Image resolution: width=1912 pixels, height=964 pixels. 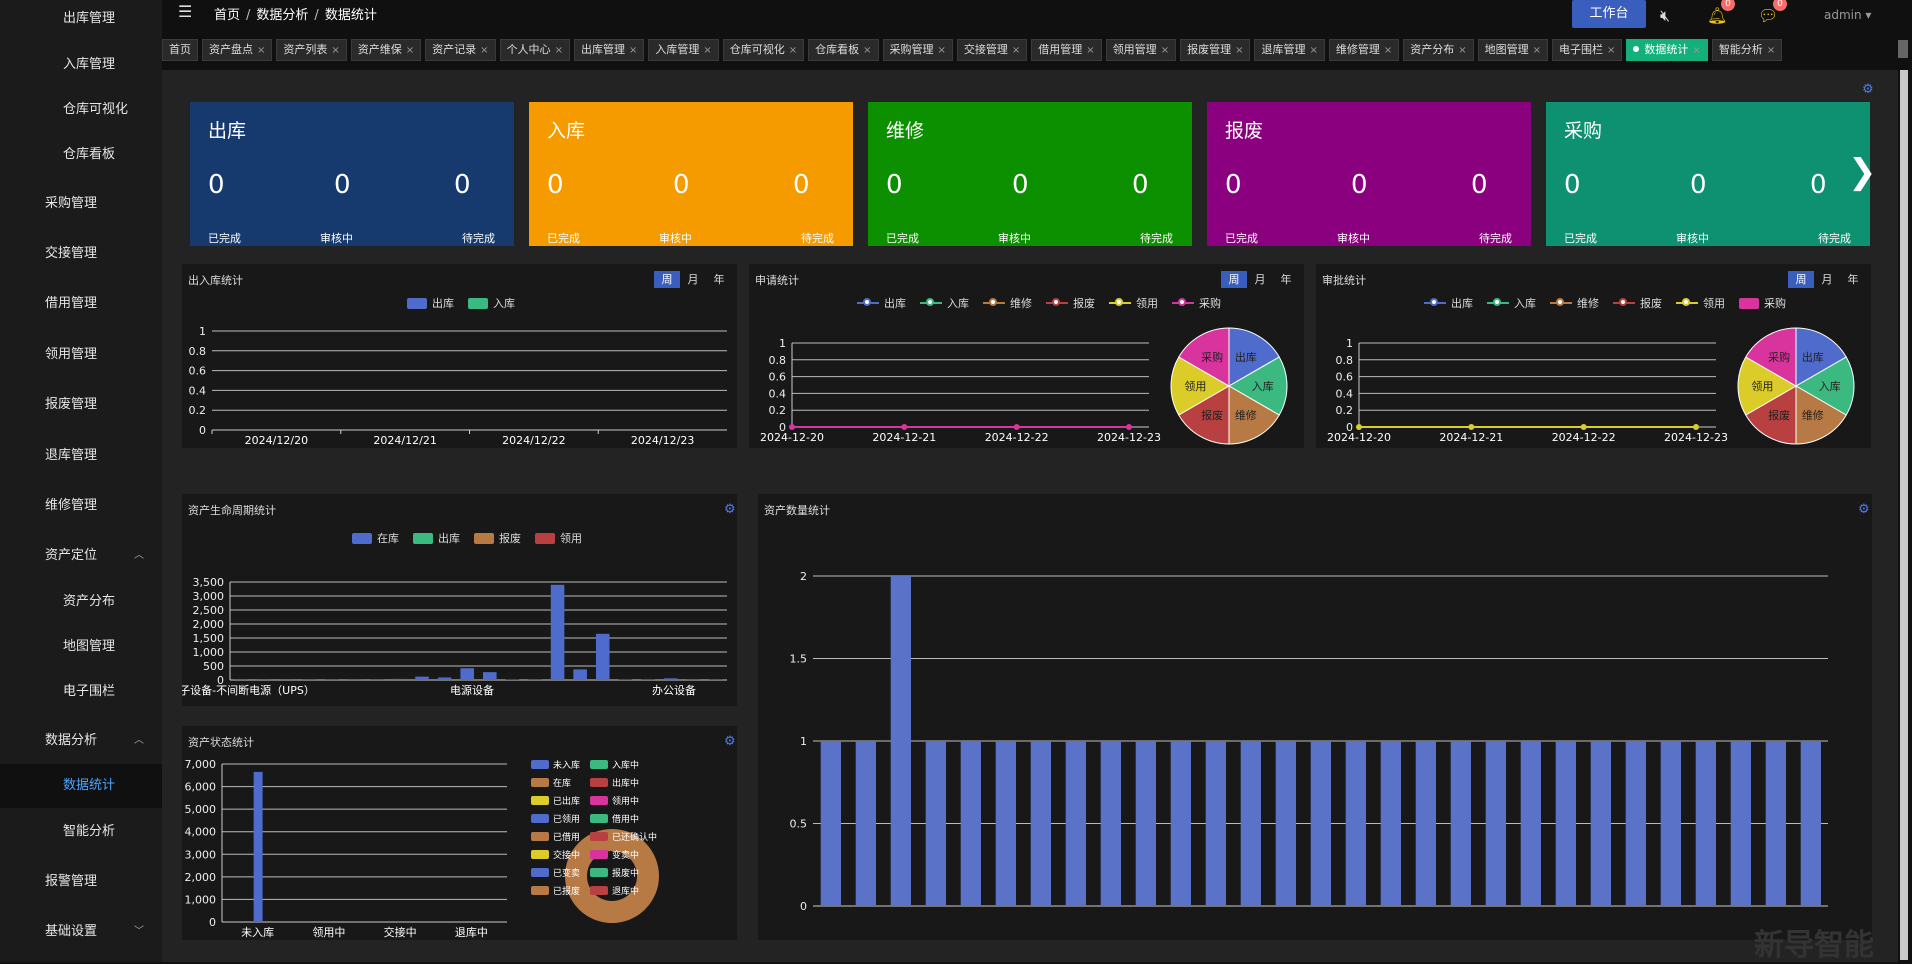 I want to click on sidebar-item-label: 仓库看板, so click(x=89, y=154).